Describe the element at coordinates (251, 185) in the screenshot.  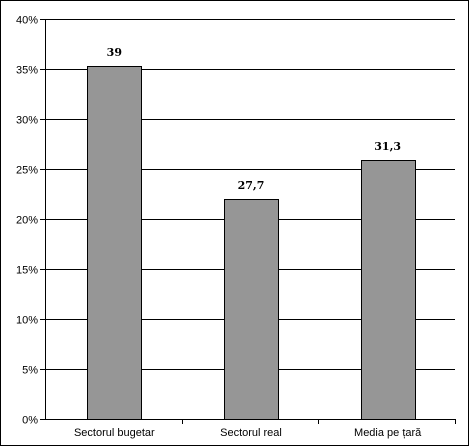
I see `data-label: 27,7` at that location.